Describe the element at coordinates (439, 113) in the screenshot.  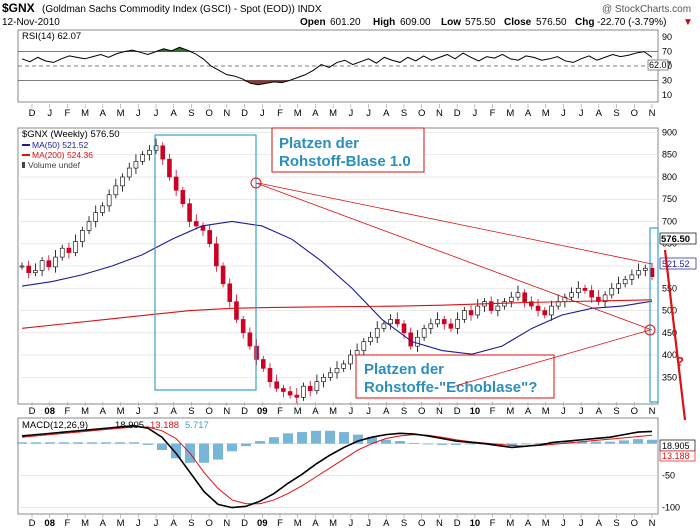
I see `rsi-month-label: N` at that location.